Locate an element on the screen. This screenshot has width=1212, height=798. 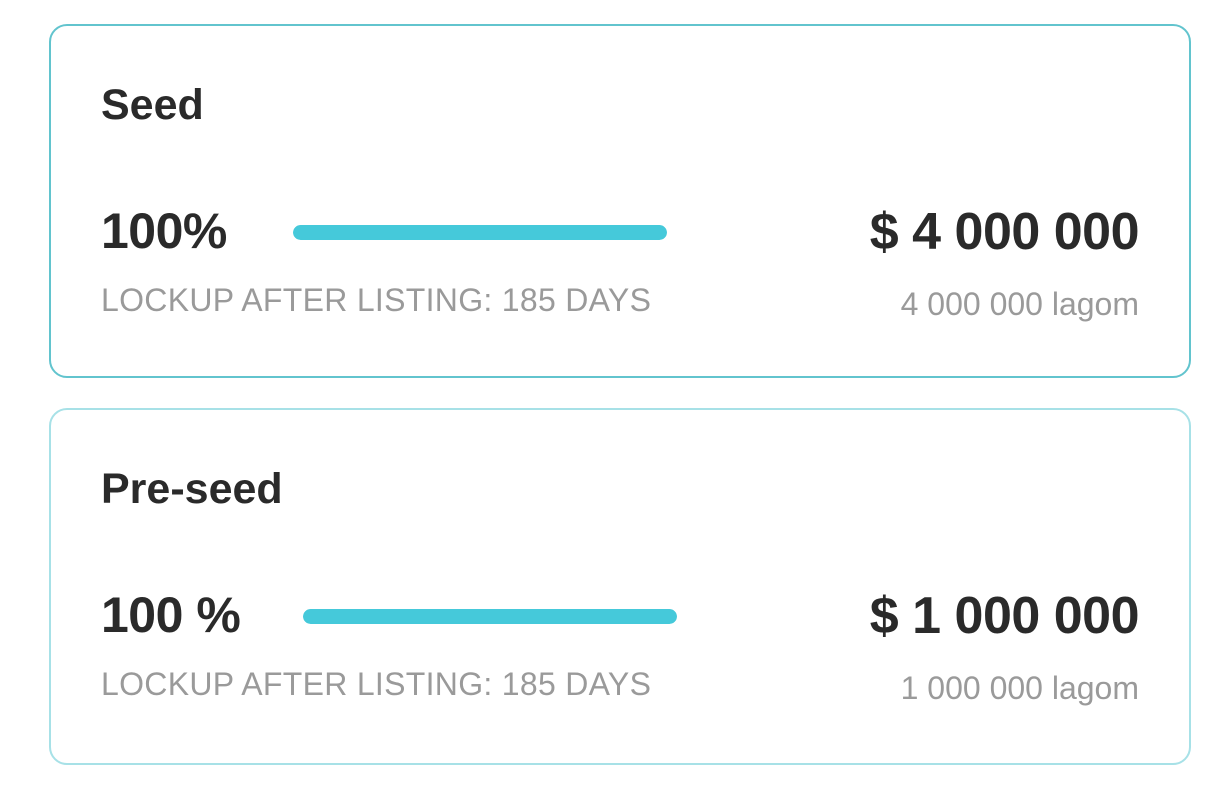
round-amount-usd: $ 4 000 000 is located at coordinates (1004, 232).